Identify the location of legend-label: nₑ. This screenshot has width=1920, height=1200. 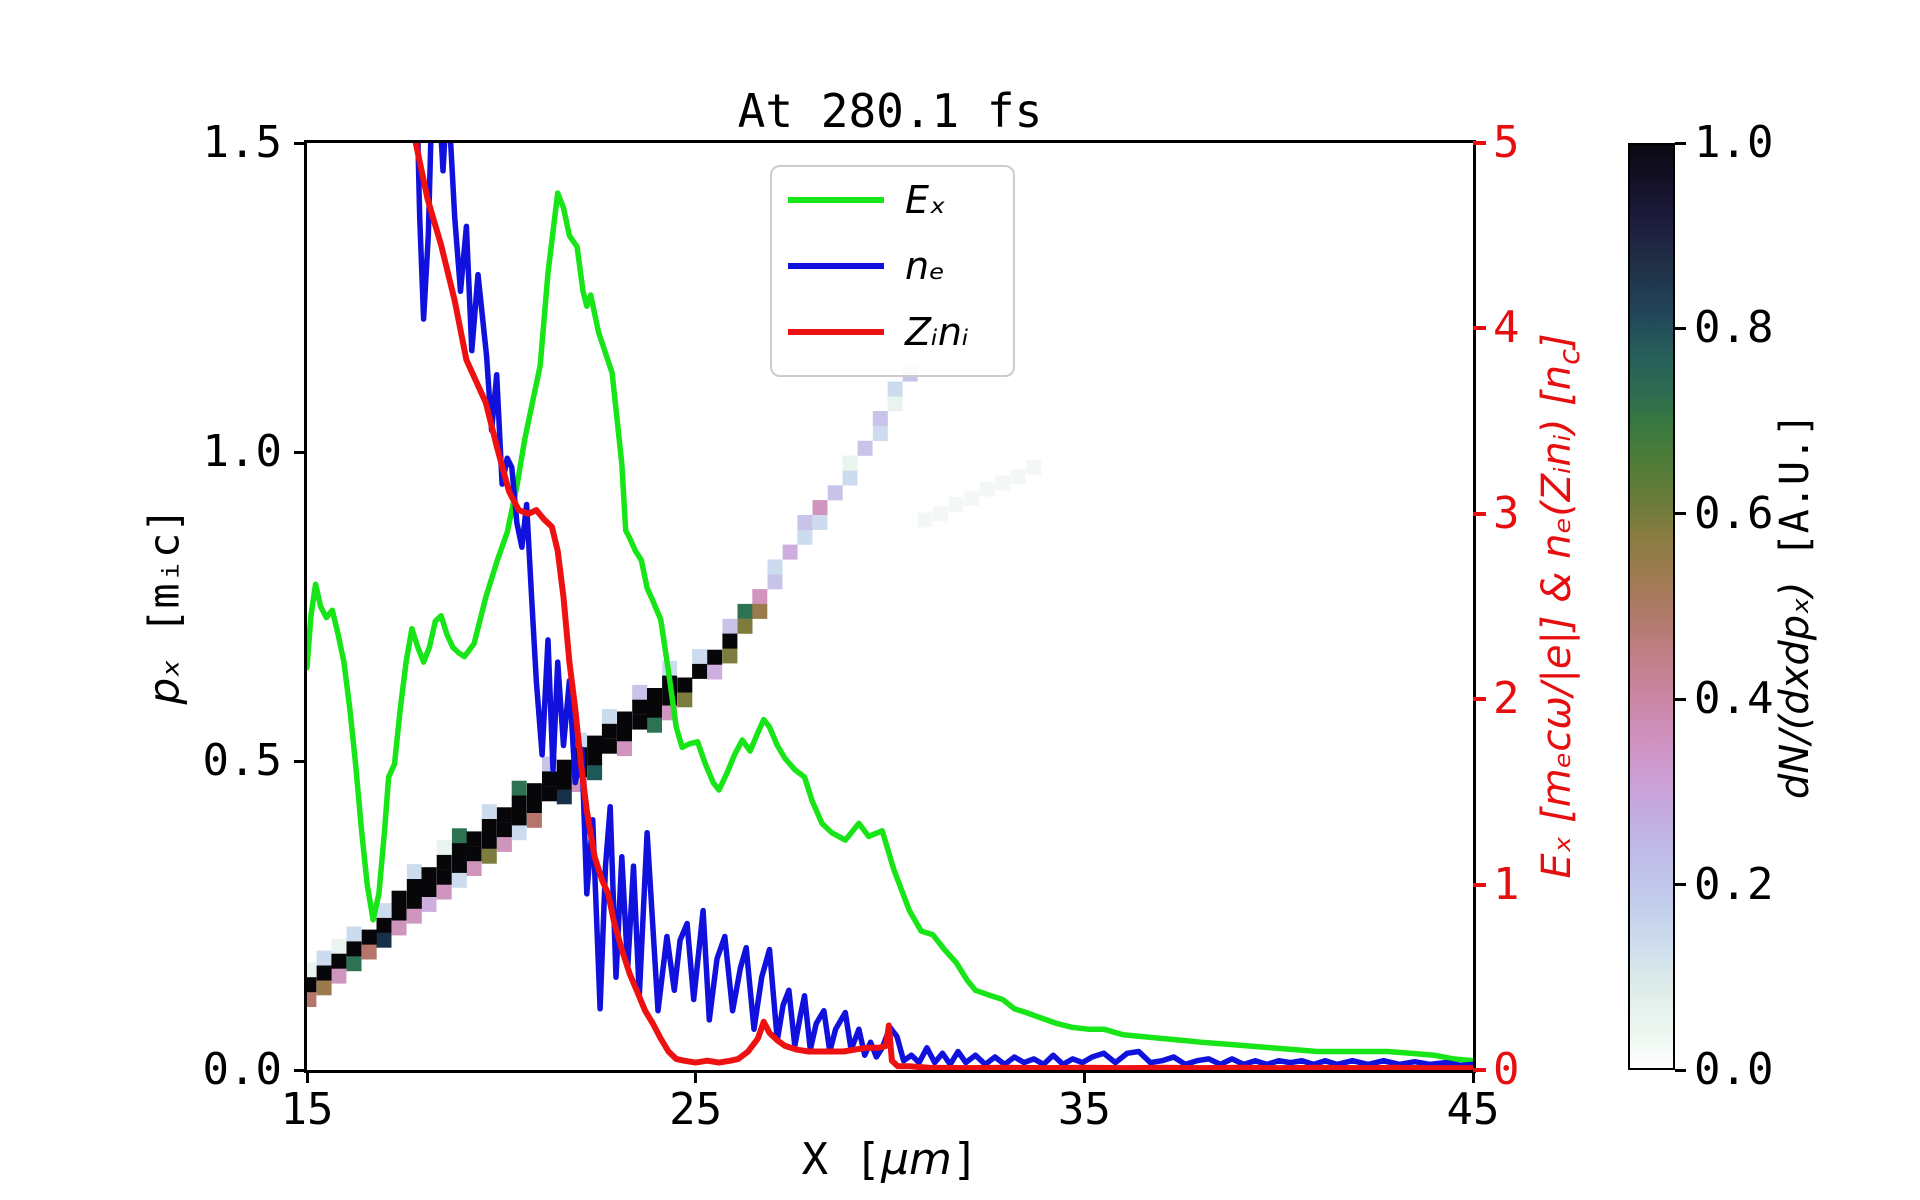
(925, 266).